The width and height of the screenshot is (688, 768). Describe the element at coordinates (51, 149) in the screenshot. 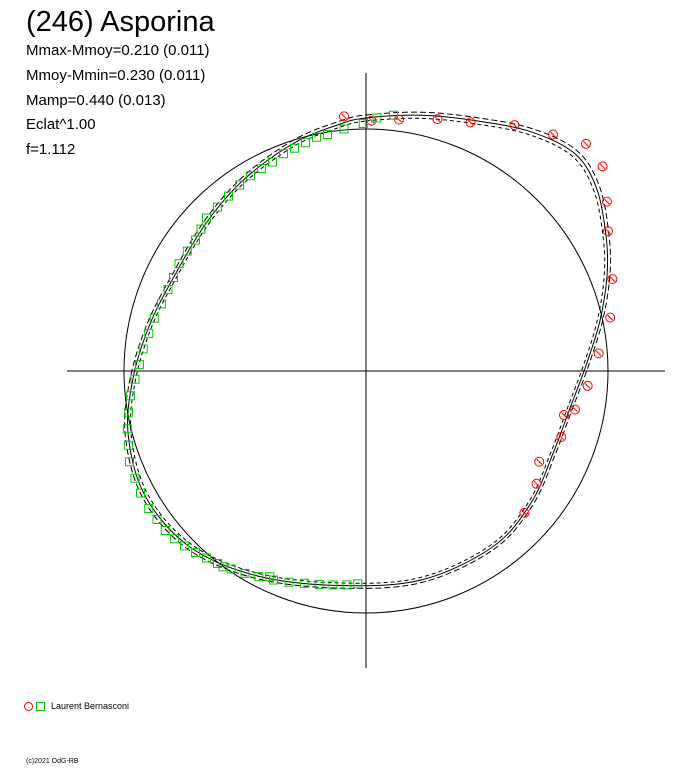

I see `param-frequency: f=1.112` at that location.